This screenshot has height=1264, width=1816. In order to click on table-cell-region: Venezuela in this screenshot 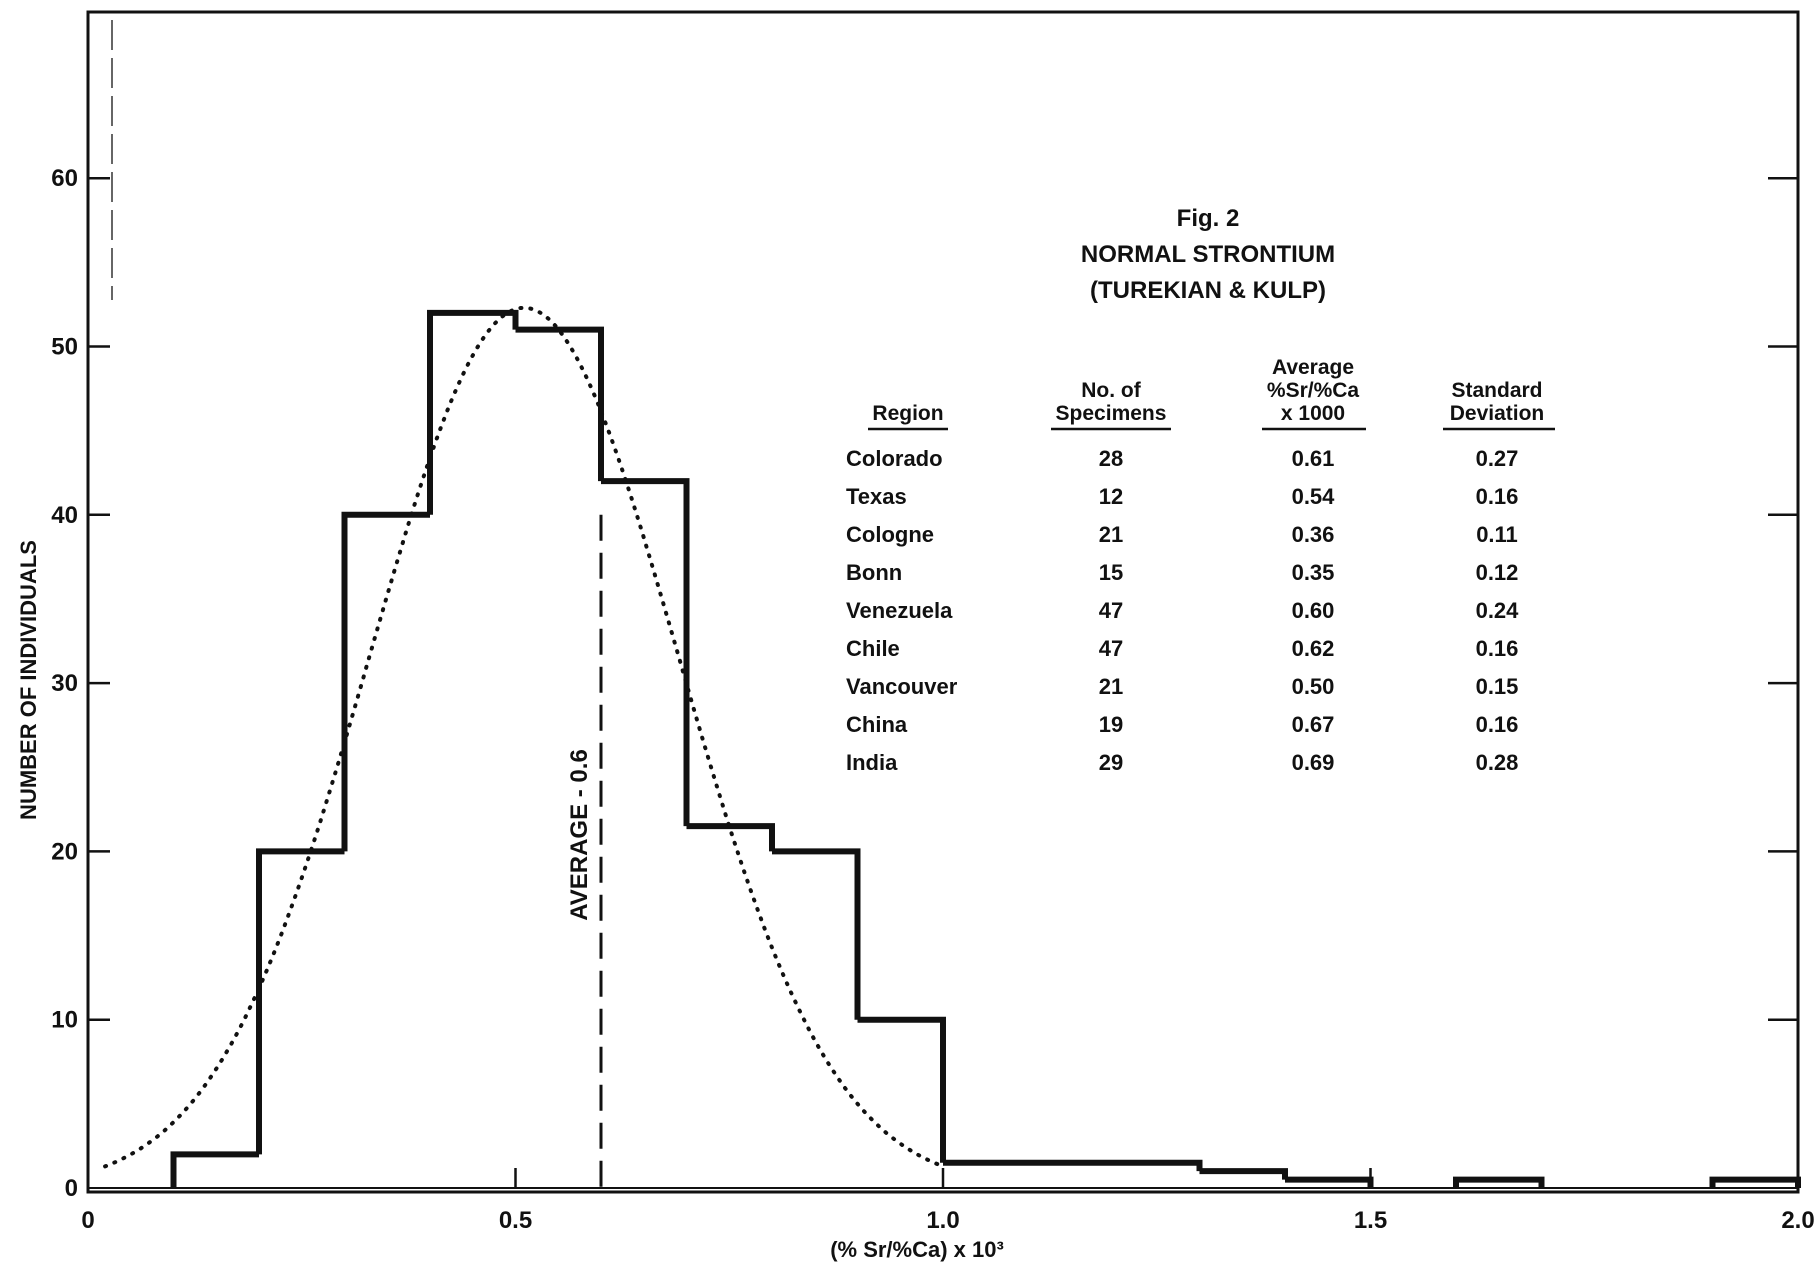, I will do `click(899, 610)`.